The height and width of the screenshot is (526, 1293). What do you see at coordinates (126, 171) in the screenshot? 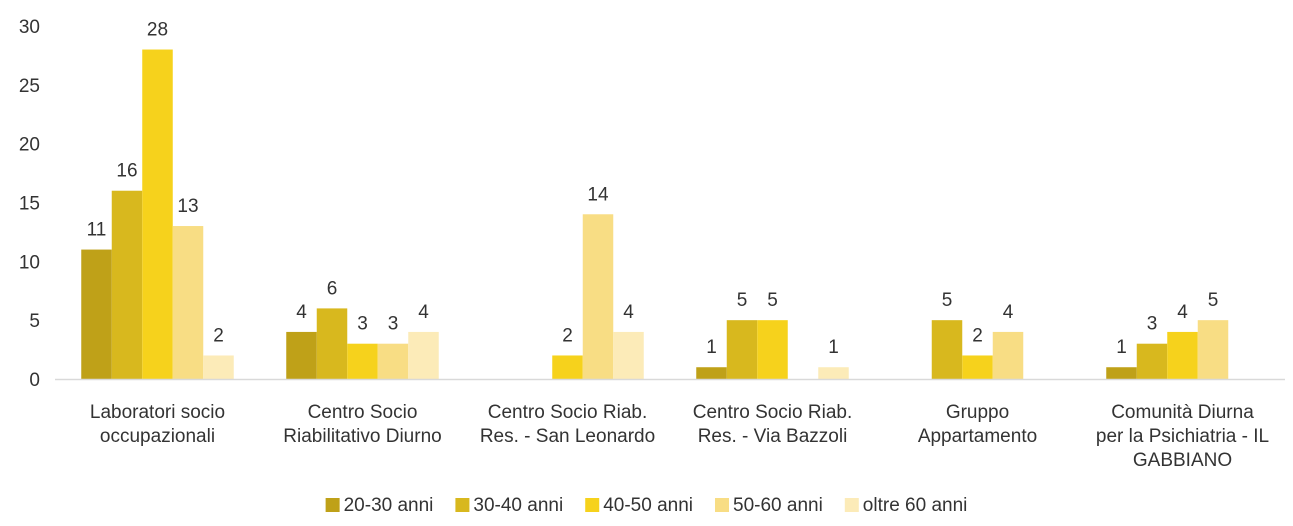
I see `data-label: 16` at bounding box center [126, 171].